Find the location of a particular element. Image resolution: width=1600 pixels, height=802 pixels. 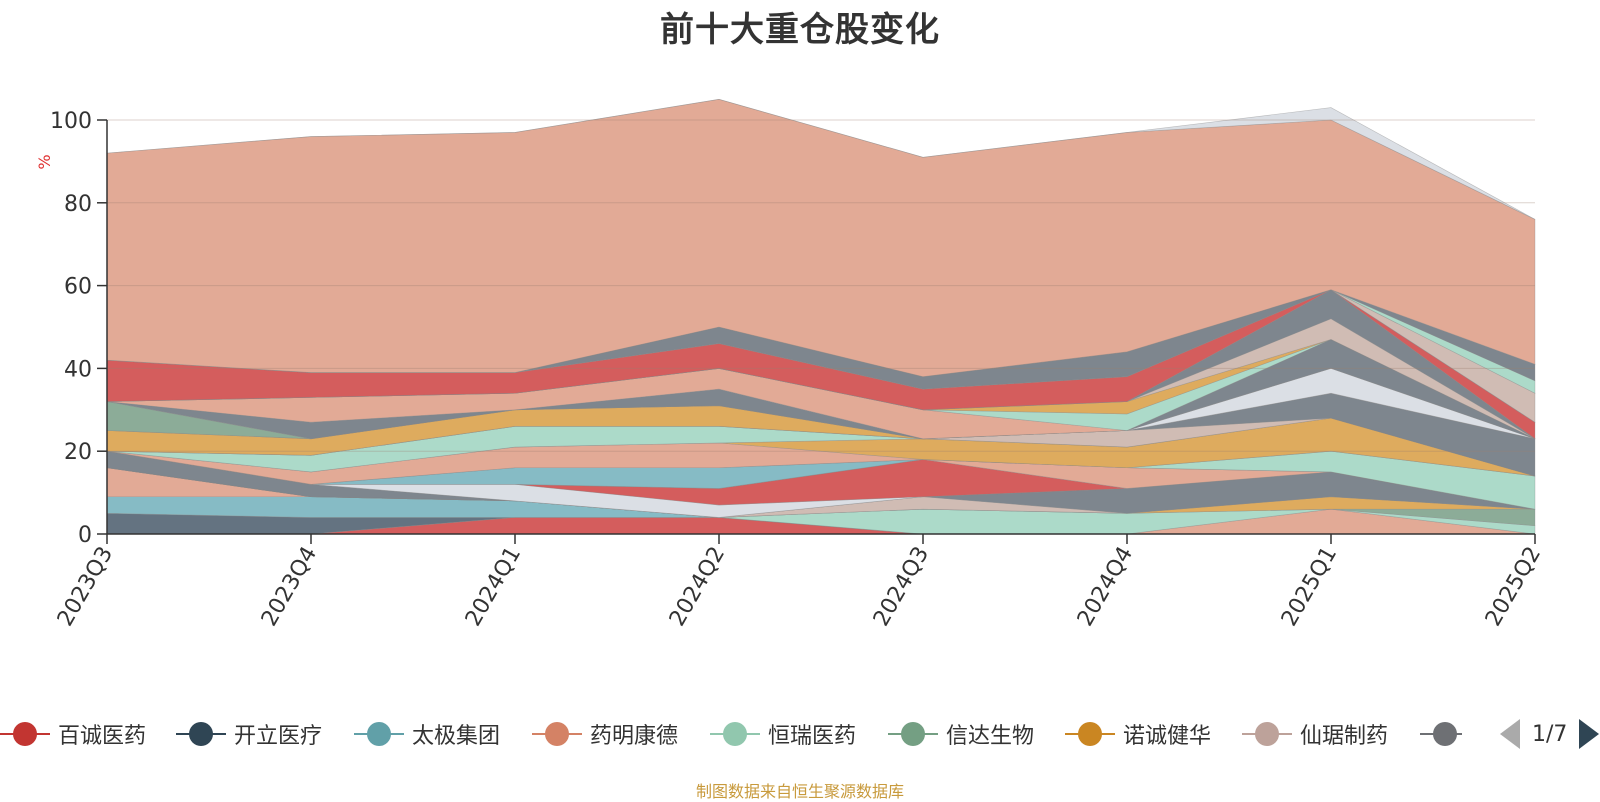

legend-label: 恒瑞医药 is located at coordinates (812, 736).